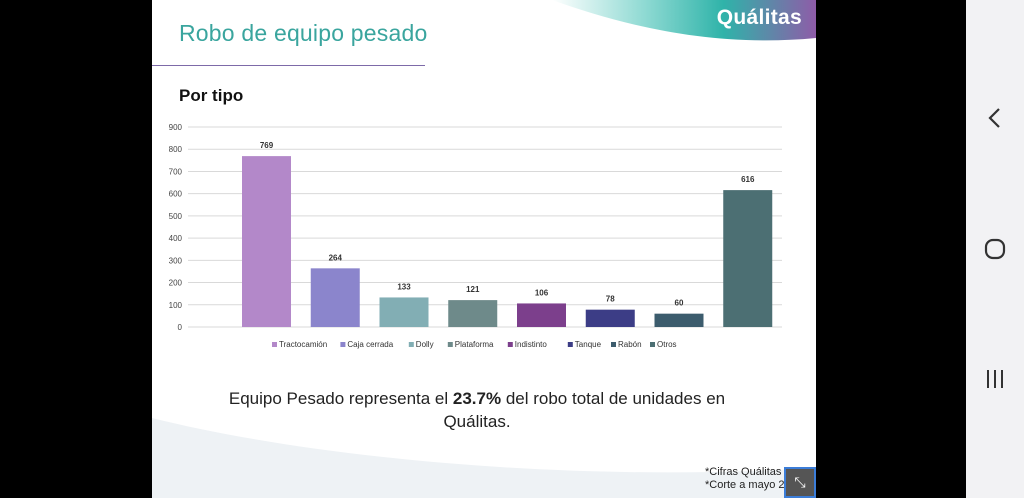 The width and height of the screenshot is (1024, 498). Describe the element at coordinates (176, 127) in the screenshot. I see `y-tick-label: 900` at that location.